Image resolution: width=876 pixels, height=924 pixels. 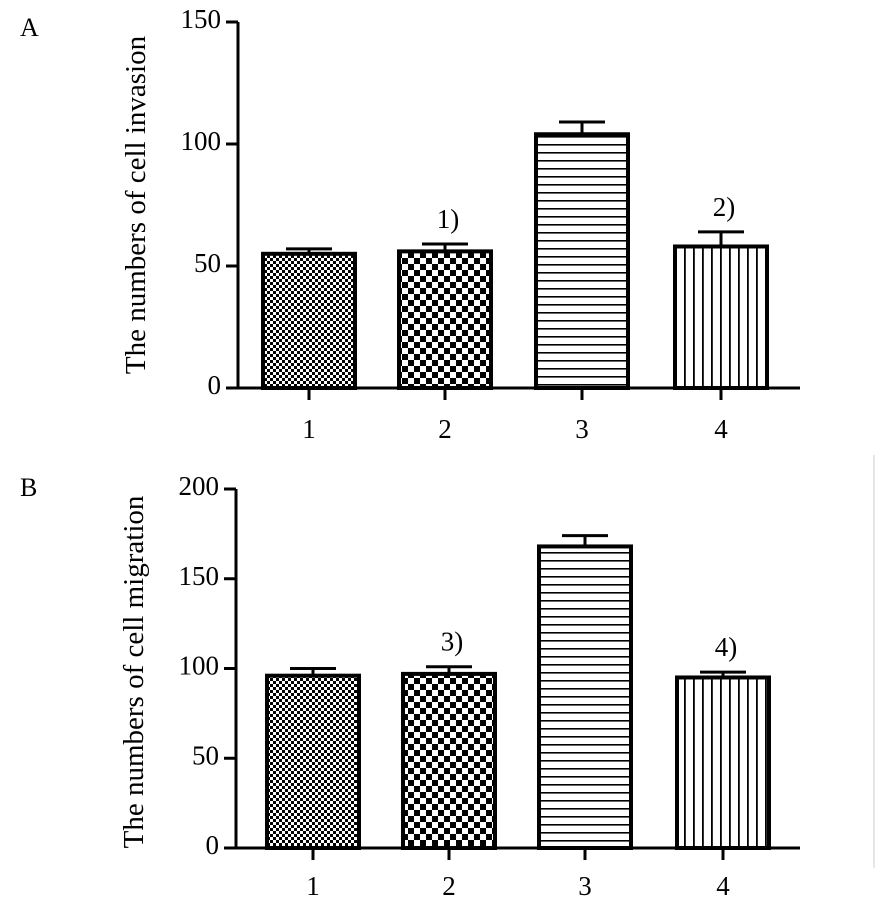 I want to click on panel-letter: A, so click(x=29, y=27).